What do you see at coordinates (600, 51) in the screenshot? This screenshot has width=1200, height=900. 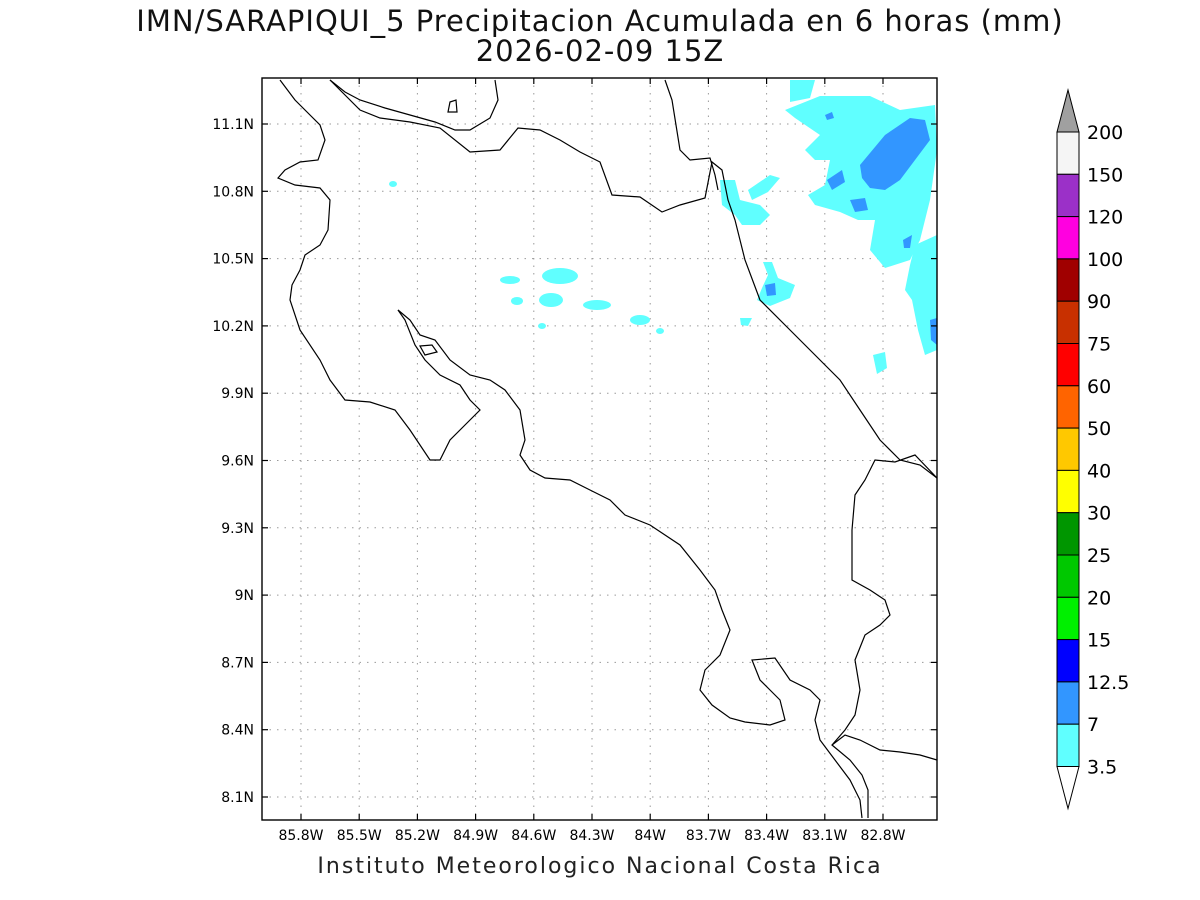 I see `map-subtitle-datetime: 2026-02-09 15Z` at bounding box center [600, 51].